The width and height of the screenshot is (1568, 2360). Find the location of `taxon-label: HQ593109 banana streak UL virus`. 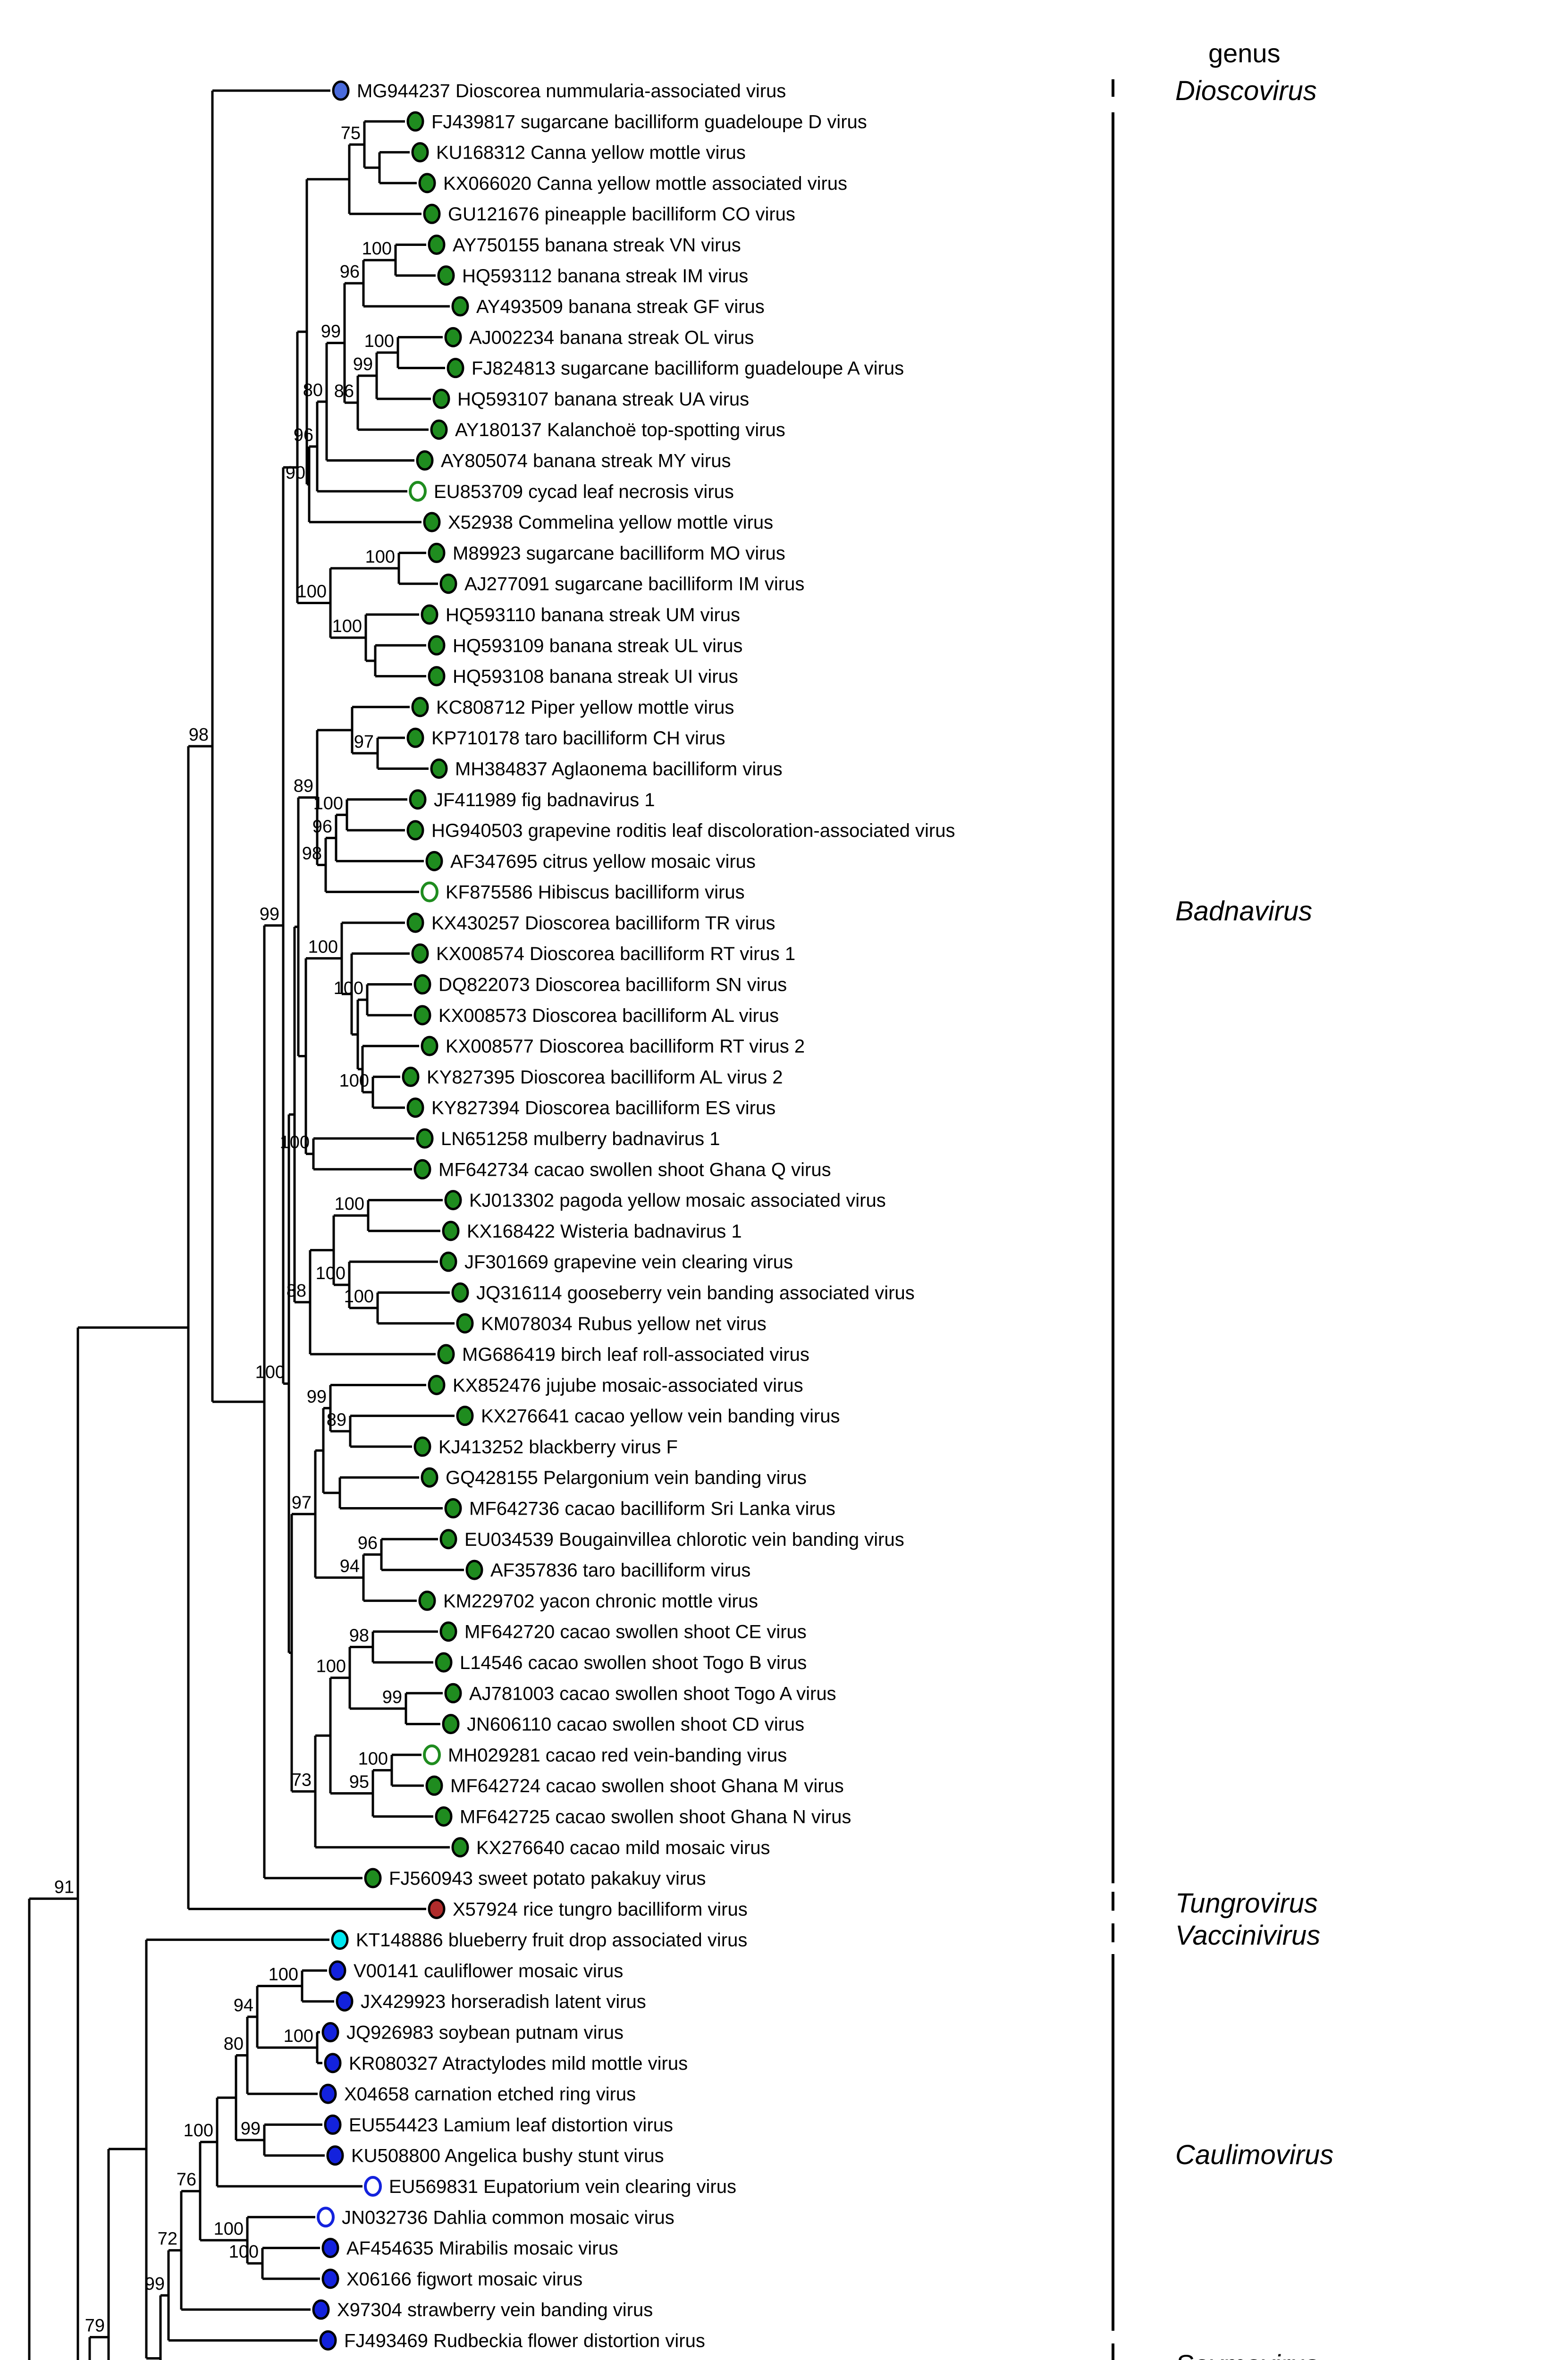

taxon-label: HQ593109 banana streak UL virus is located at coordinates (598, 645).